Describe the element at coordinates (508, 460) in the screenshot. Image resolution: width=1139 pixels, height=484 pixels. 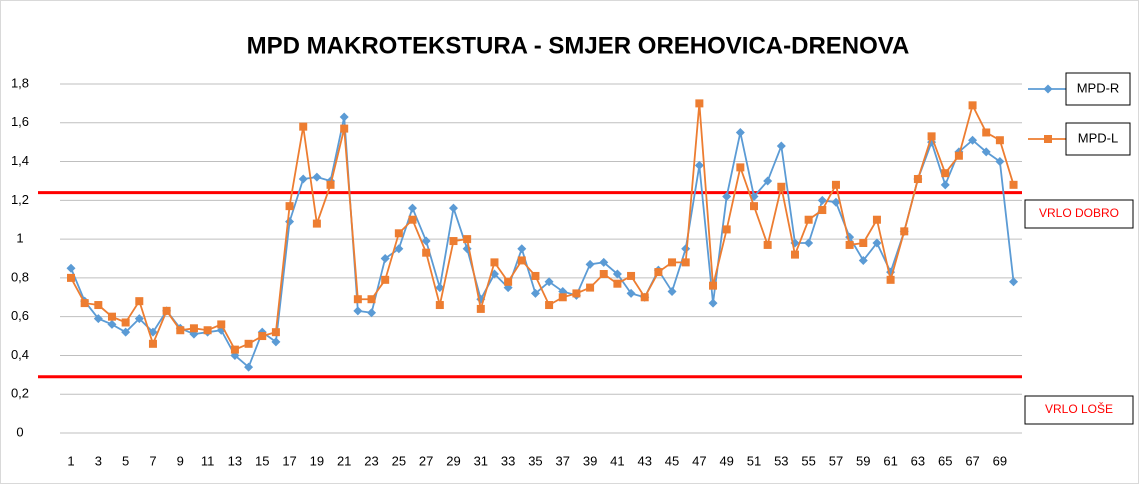
I see `x-tick-label: 33` at that location.